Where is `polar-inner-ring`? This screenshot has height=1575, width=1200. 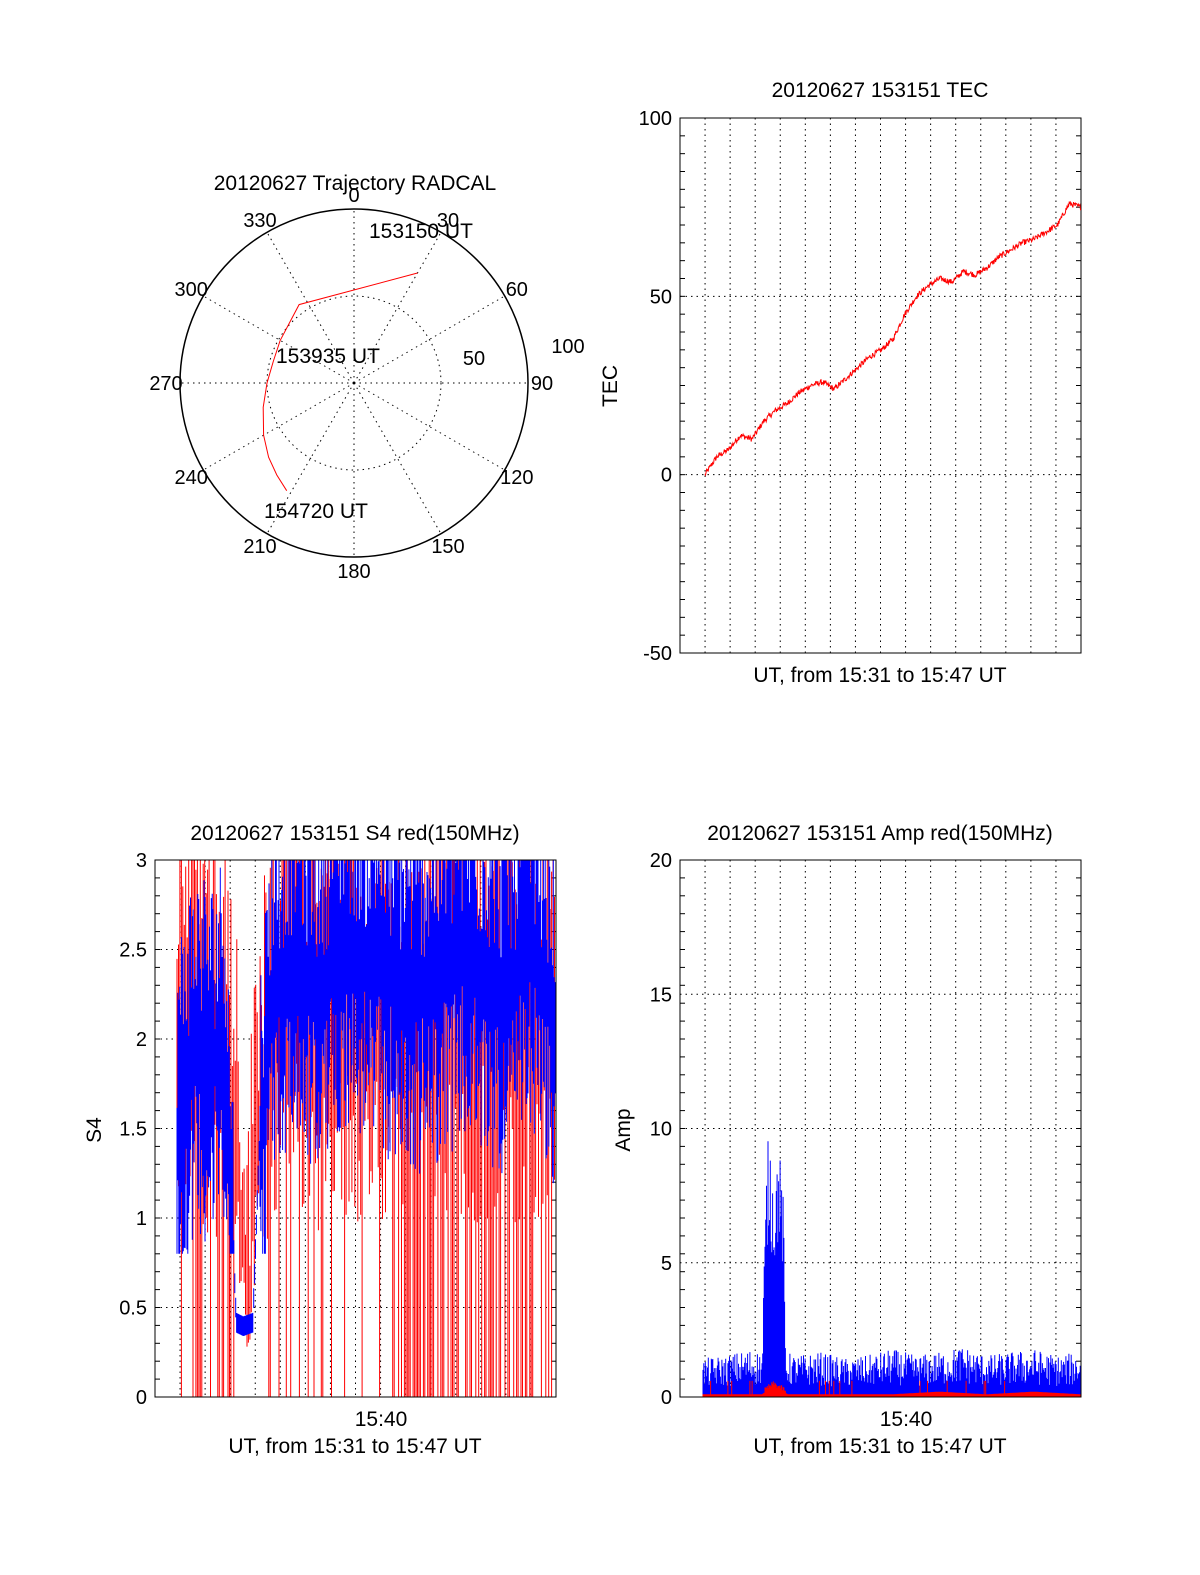
polar-inner-ring is located at coordinates (354, 383).